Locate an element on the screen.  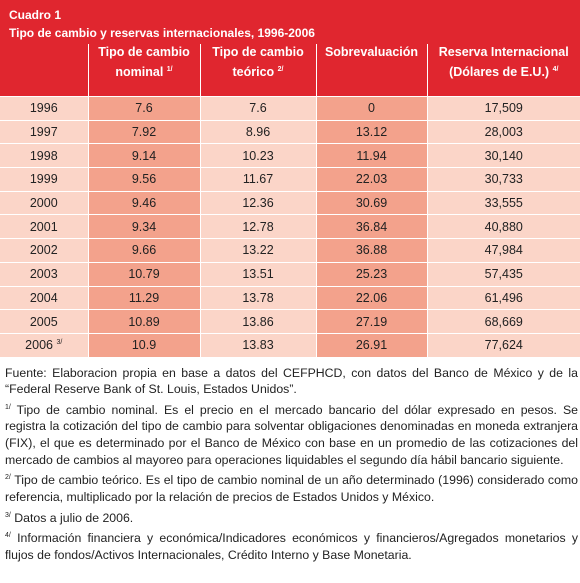
year: 1997 is located at coordinates (43, 132).